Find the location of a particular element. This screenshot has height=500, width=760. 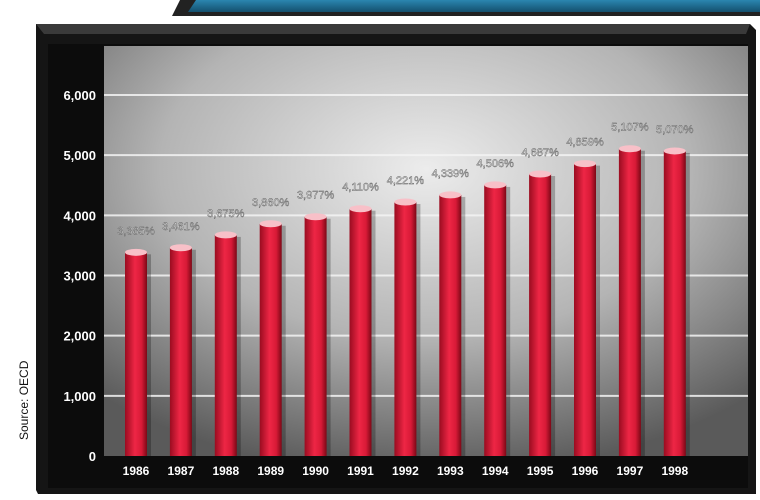

x-tick-label: 1986 is located at coordinates (136, 471).